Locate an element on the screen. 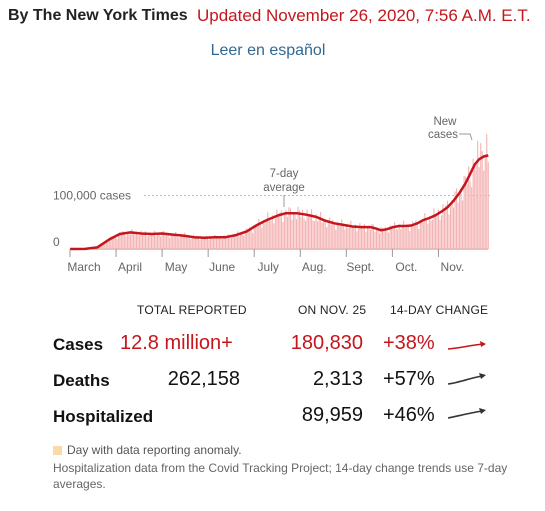  annotation-avg-line2: average is located at coordinates (284, 188).